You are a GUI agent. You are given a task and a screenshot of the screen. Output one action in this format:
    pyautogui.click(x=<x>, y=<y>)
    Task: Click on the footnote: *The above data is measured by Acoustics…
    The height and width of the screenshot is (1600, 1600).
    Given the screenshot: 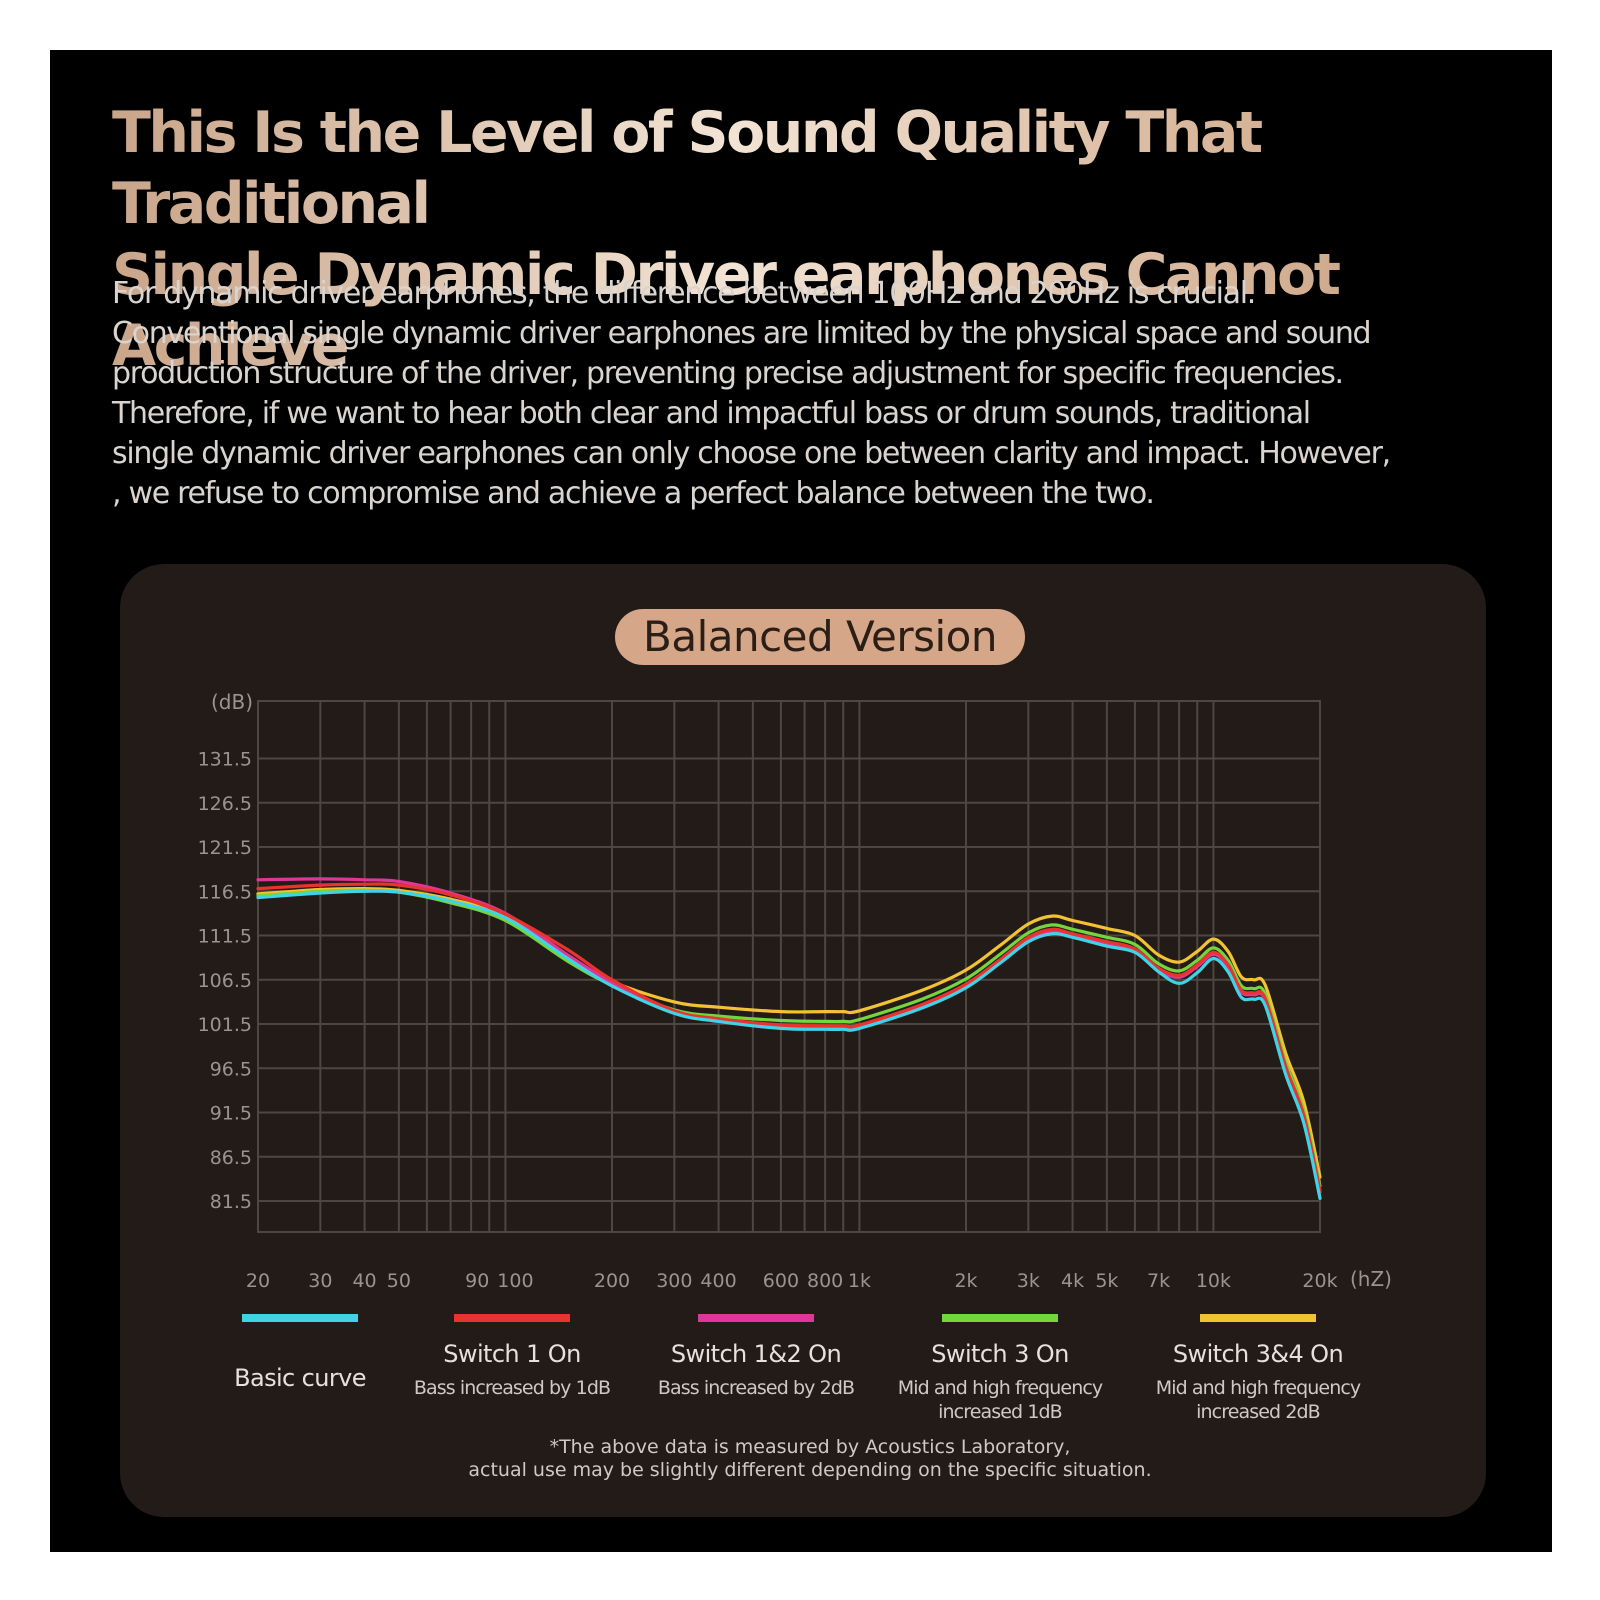 What is the action you would take?
    pyautogui.click(x=810, y=1458)
    